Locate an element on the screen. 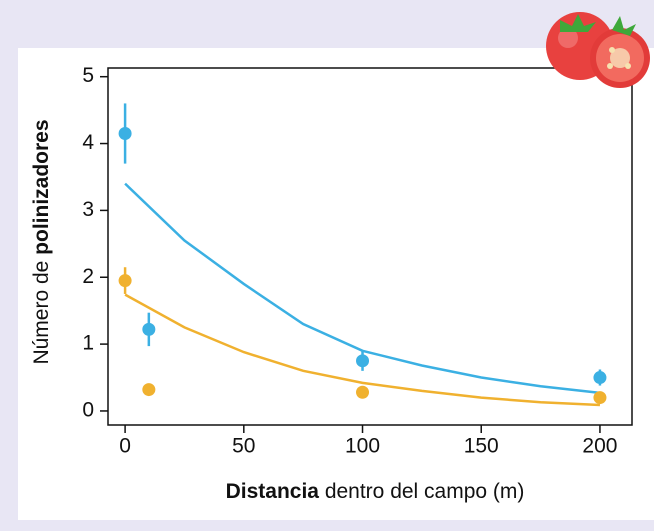 The width and height of the screenshot is (654, 531). x-label-bold: Distancia is located at coordinates (273, 491).